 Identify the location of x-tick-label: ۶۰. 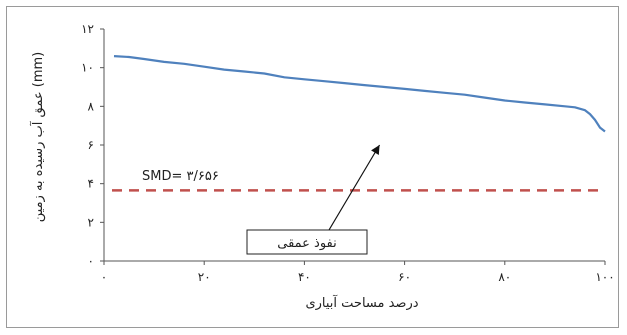
(404, 277).